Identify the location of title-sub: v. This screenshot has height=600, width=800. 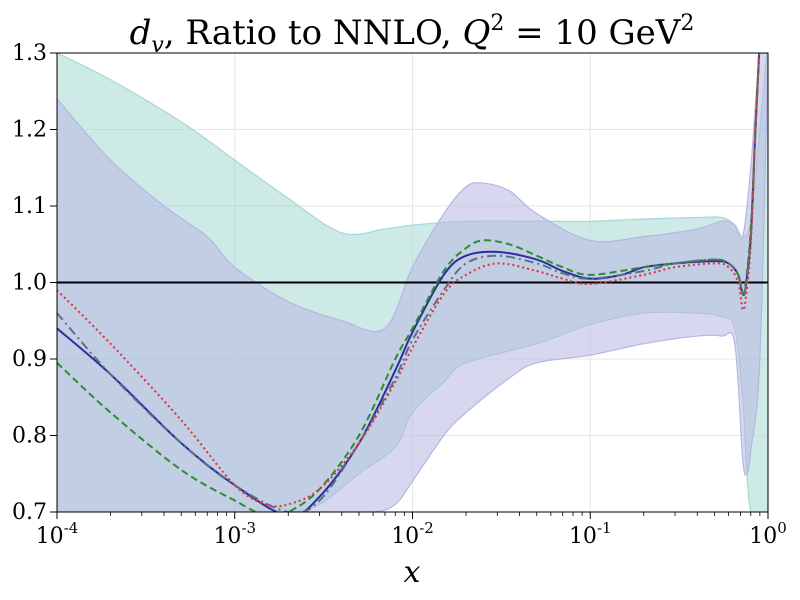
(157, 45).